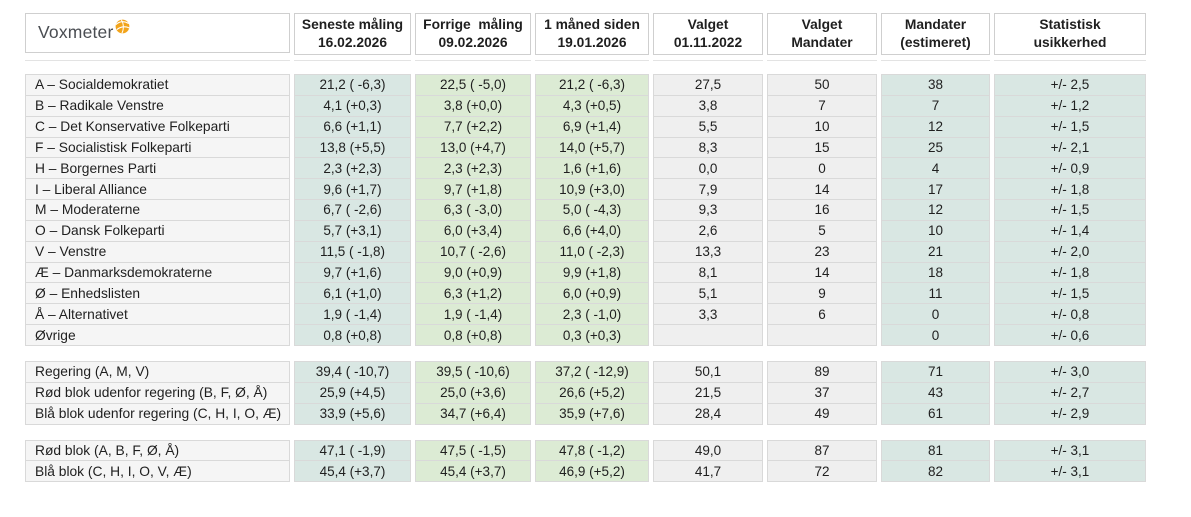  I want to click on cell-maaned-siden: 21,2 ( -6,3), so click(592, 85).